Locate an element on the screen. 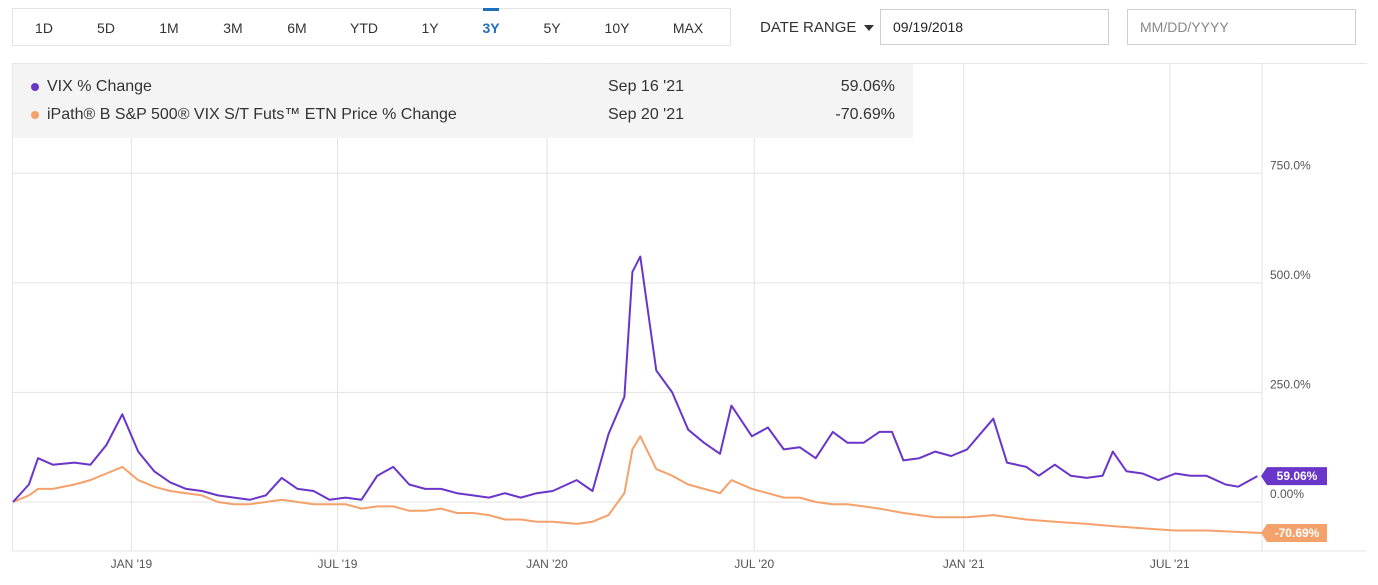 The height and width of the screenshot is (585, 1378). range-tab-ytd: YTD is located at coordinates (364, 28).